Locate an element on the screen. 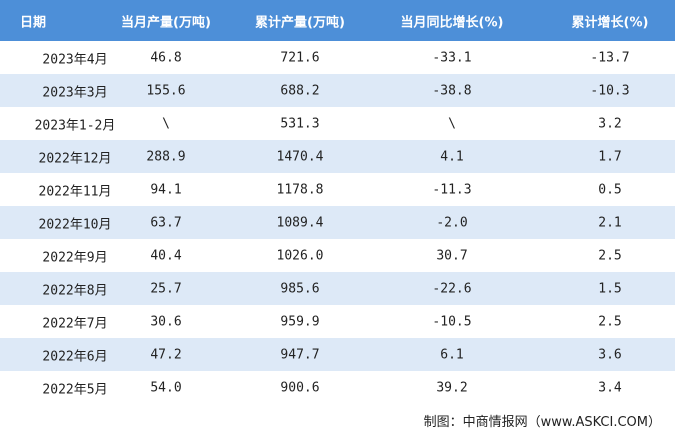 The width and height of the screenshot is (675, 437). date-cell: 2023年4月 is located at coordinates (75, 59).